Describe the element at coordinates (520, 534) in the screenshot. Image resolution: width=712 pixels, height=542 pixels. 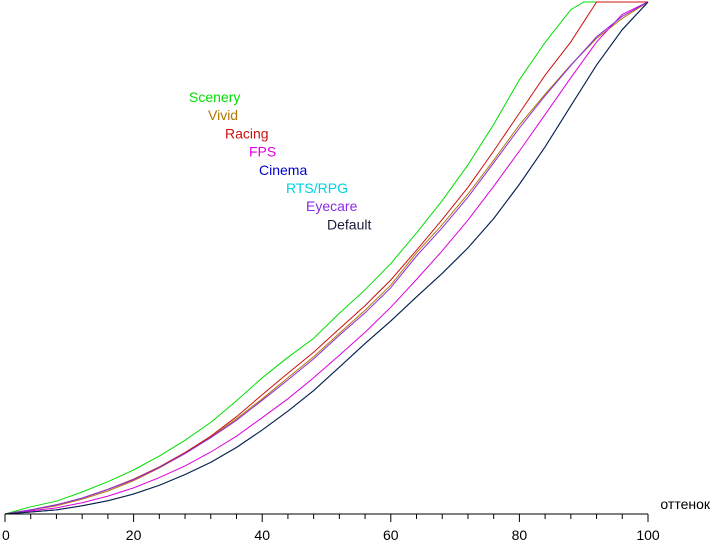
I see `x-tick-label: 80` at that location.